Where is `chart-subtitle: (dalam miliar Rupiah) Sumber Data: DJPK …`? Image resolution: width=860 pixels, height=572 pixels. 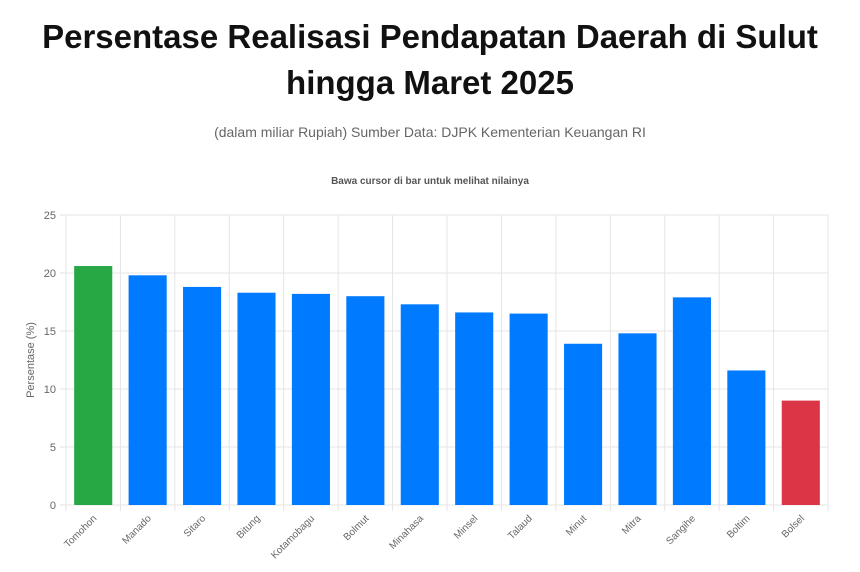
chart-subtitle: (dalam miliar Rupiah) Sumber Data: DJPK … is located at coordinates (430, 132).